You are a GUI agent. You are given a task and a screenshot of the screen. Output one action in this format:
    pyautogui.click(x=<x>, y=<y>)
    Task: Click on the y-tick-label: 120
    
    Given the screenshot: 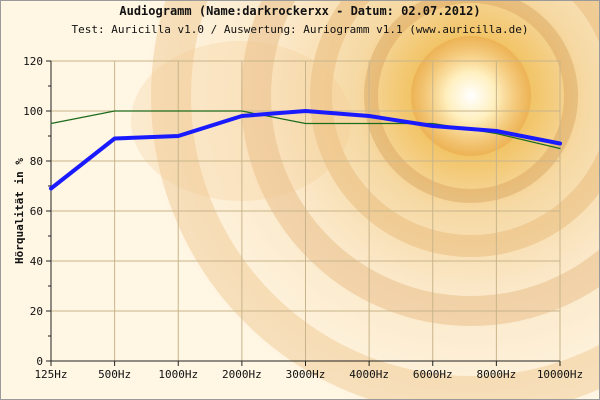 What is the action you would take?
    pyautogui.click(x=33, y=61)
    